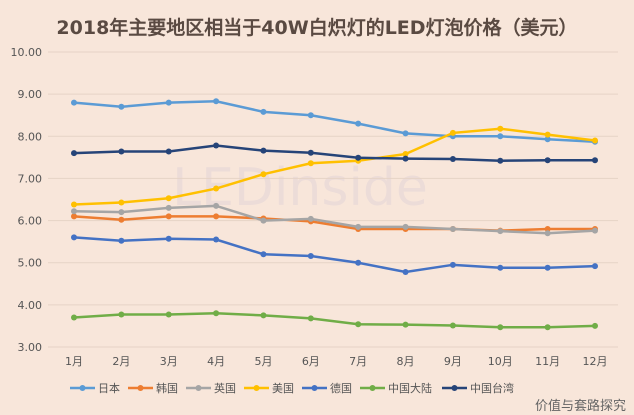  Describe the element at coordinates (121, 361) in the screenshot. I see `x-tick-label: 2月` at that location.